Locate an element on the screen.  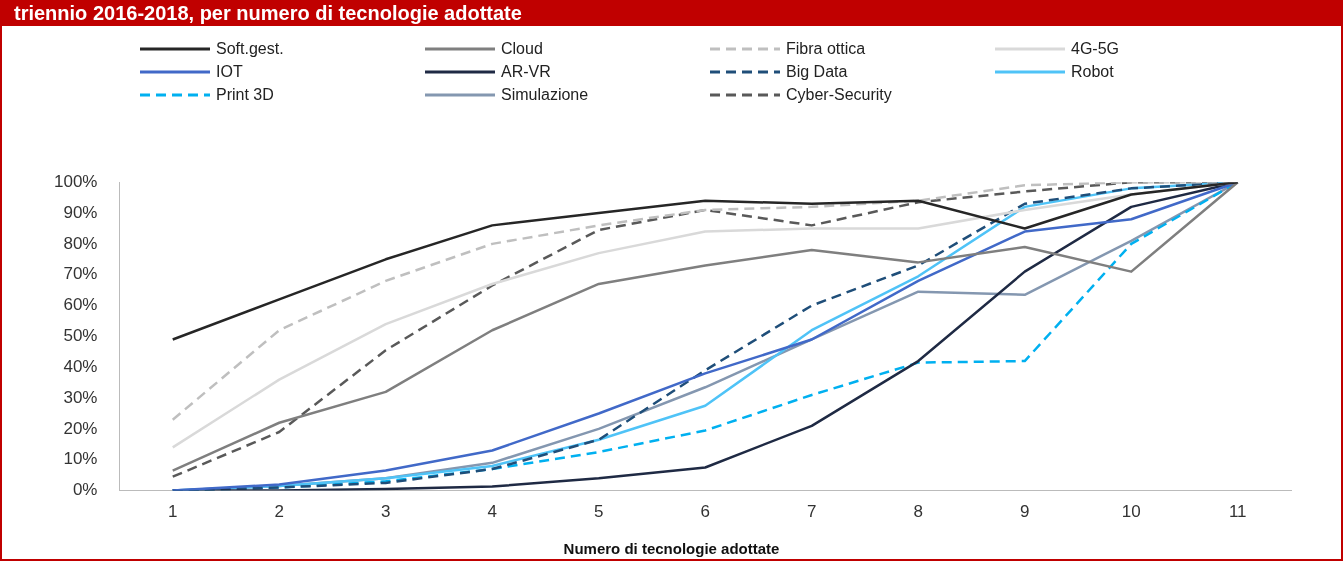
y-tick-label: 0% is located at coordinates (85, 490).